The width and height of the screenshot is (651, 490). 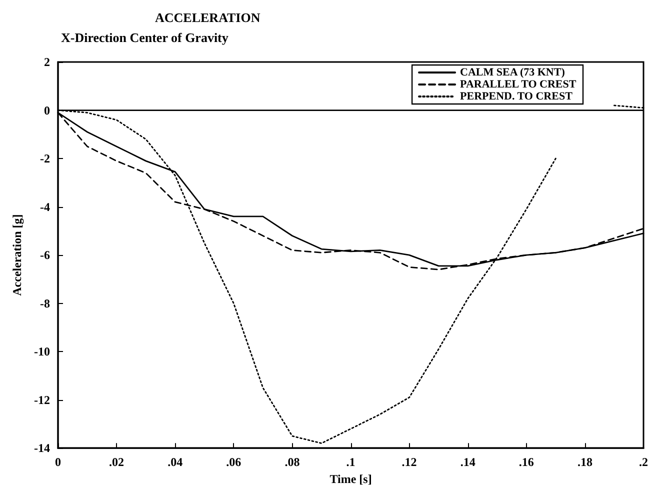 What do you see at coordinates (526, 462) in the screenshot?
I see `x-tick-label: .16` at bounding box center [526, 462].